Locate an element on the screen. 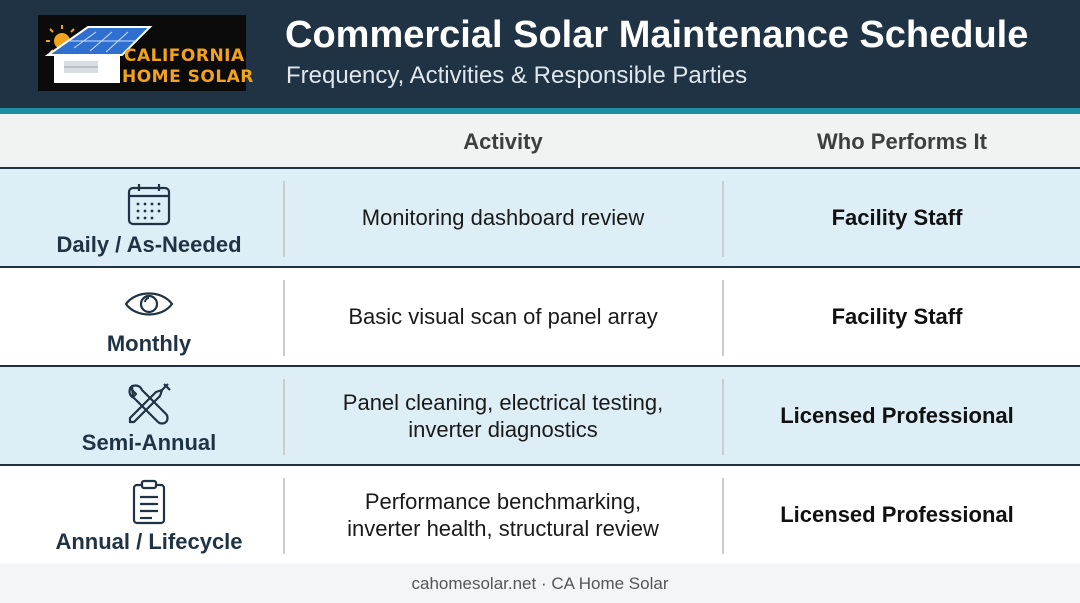  california-home-solar-logo: CALIFORNIA HOME SOLAR is located at coordinates (145, 53).